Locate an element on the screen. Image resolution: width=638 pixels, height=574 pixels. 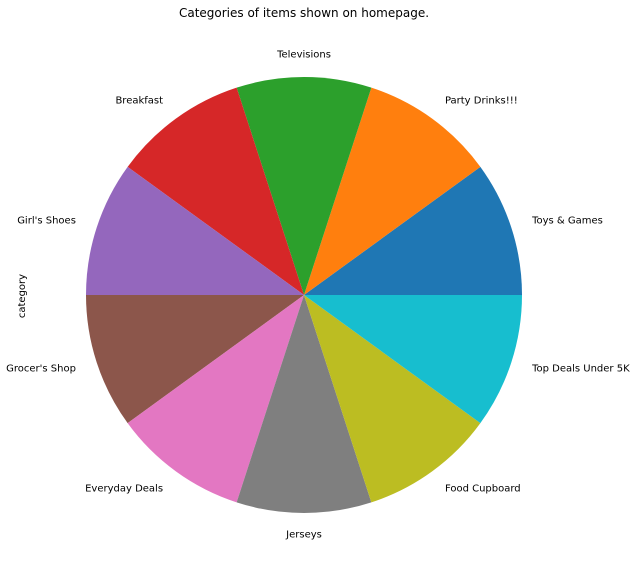
pie-label-9: Top Deals Under 5K is located at coordinates (580, 369).